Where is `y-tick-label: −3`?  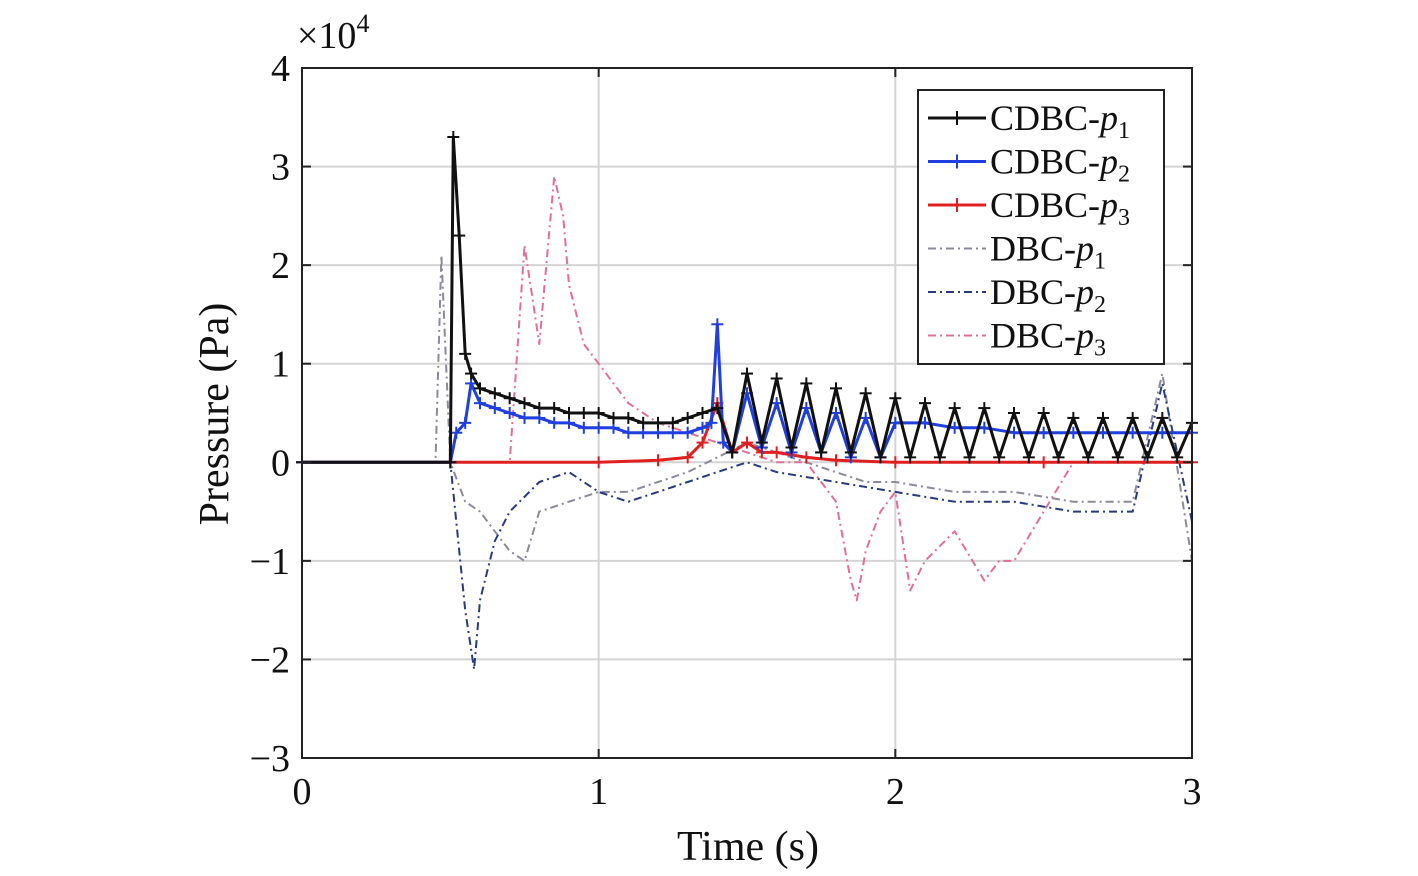 y-tick-label: −3 is located at coordinates (270, 759).